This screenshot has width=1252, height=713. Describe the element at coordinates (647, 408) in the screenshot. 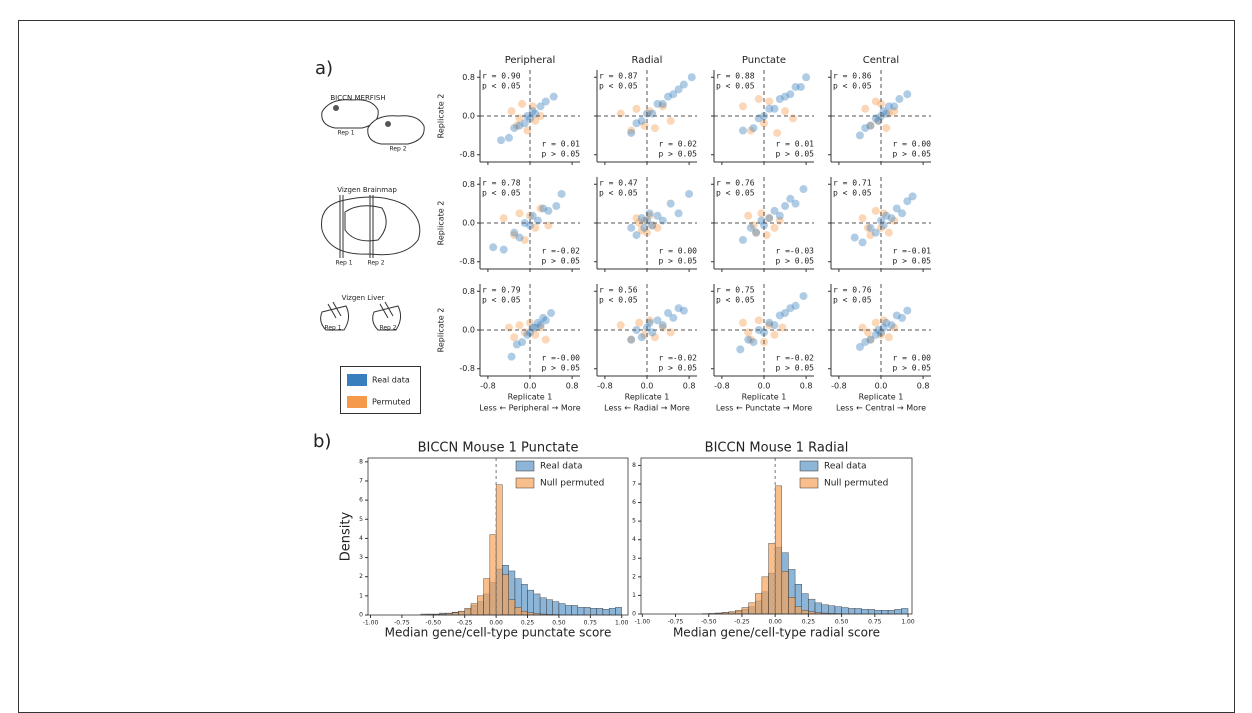

I see `x-label: Less ← Radial → More` at that location.